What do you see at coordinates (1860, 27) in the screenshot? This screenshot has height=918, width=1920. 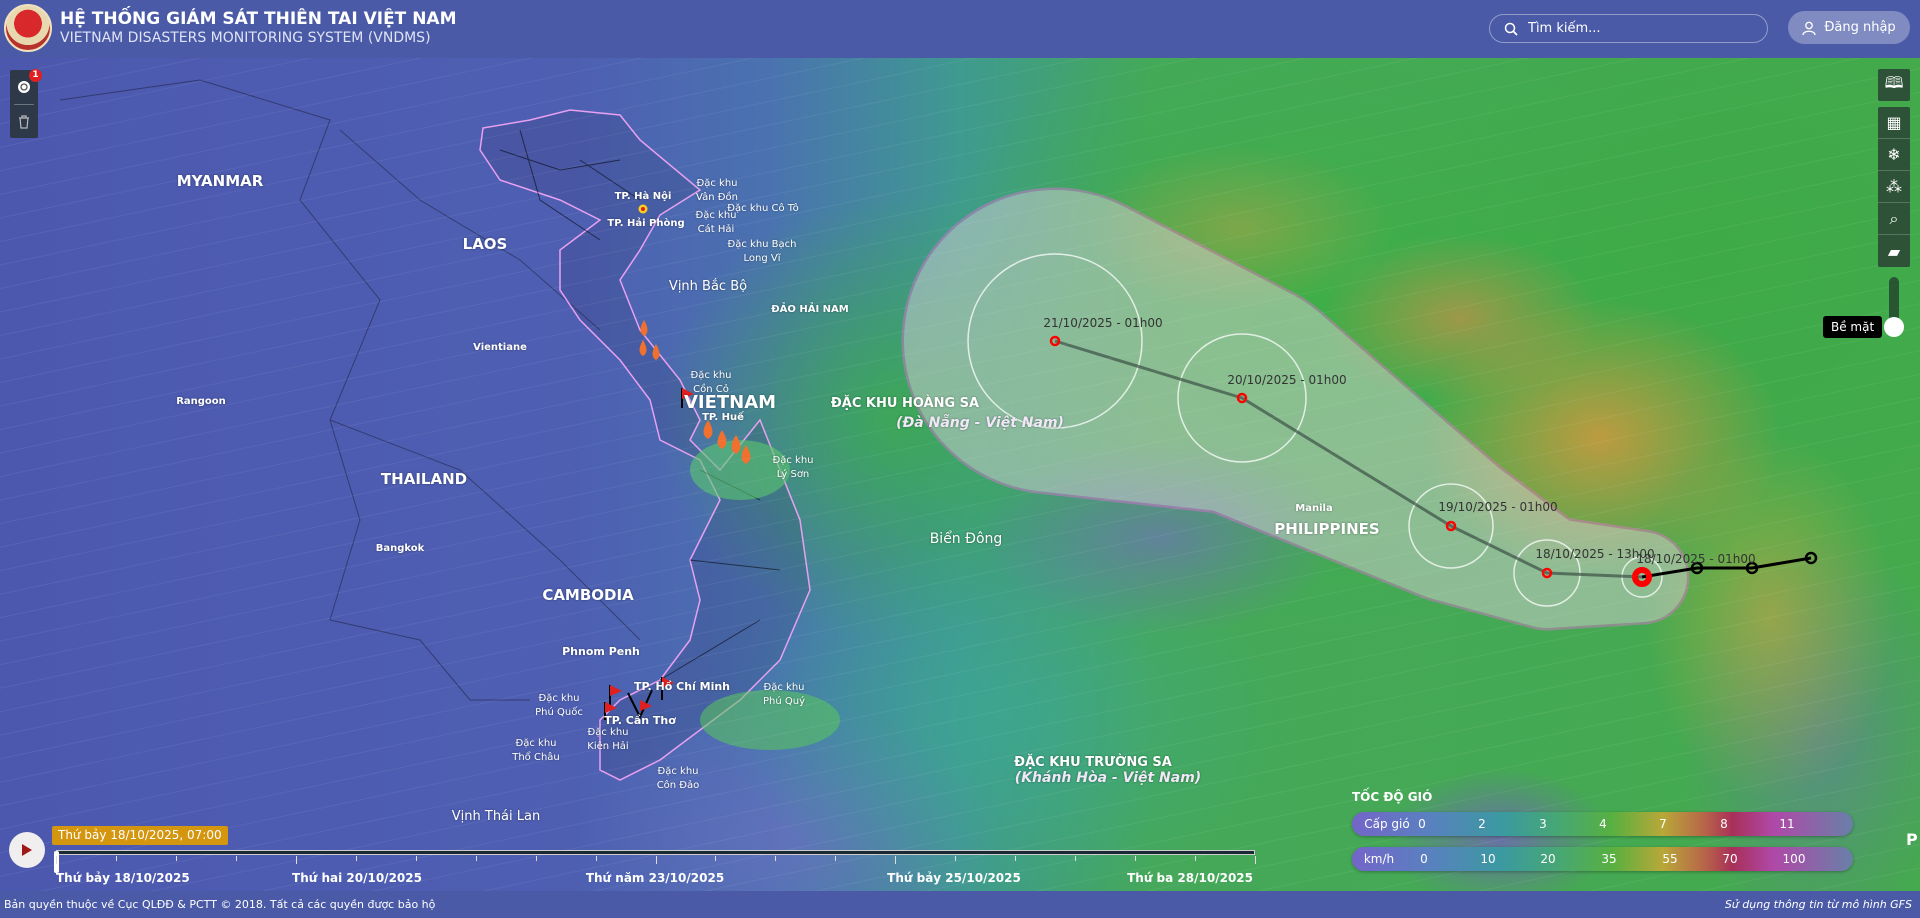 I see `login-label: Đăng nhập` at bounding box center [1860, 27].